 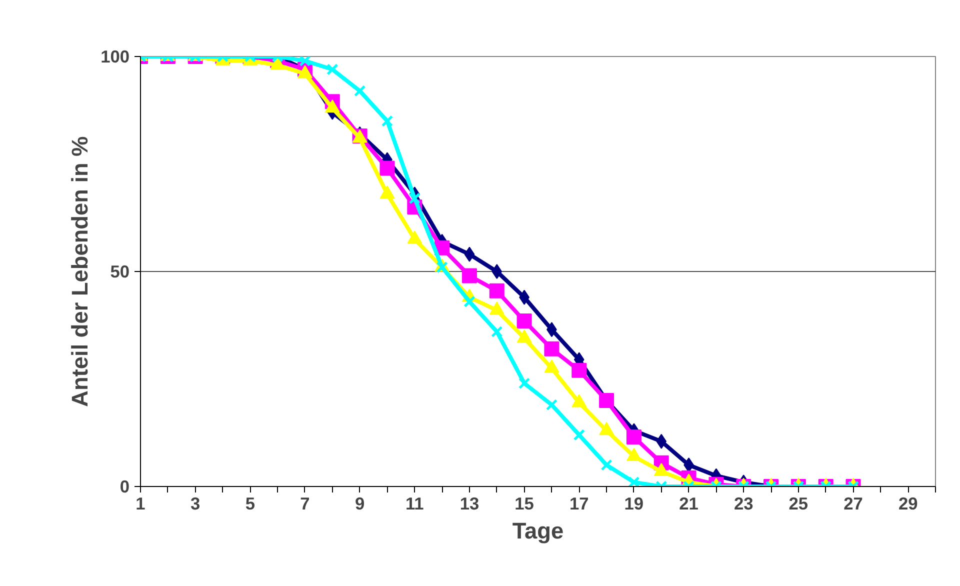 I want to click on x-tick-label: 9, so click(x=359, y=504).